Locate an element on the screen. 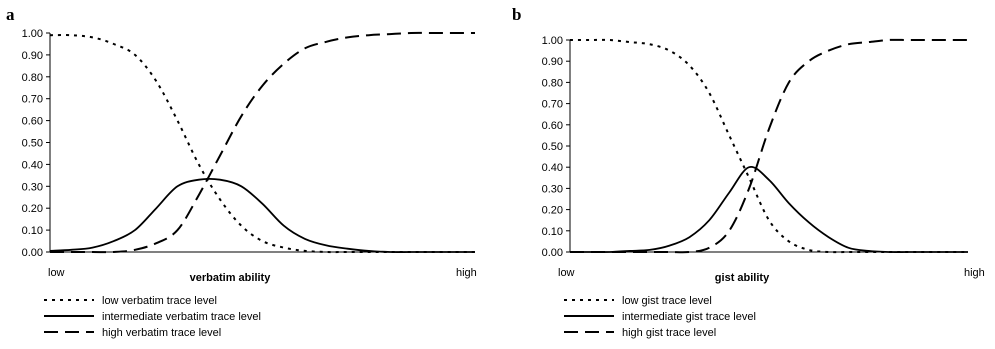 The width and height of the screenshot is (995, 349). legend-entry: intermediate gist trace level is located at coordinates (689, 317).